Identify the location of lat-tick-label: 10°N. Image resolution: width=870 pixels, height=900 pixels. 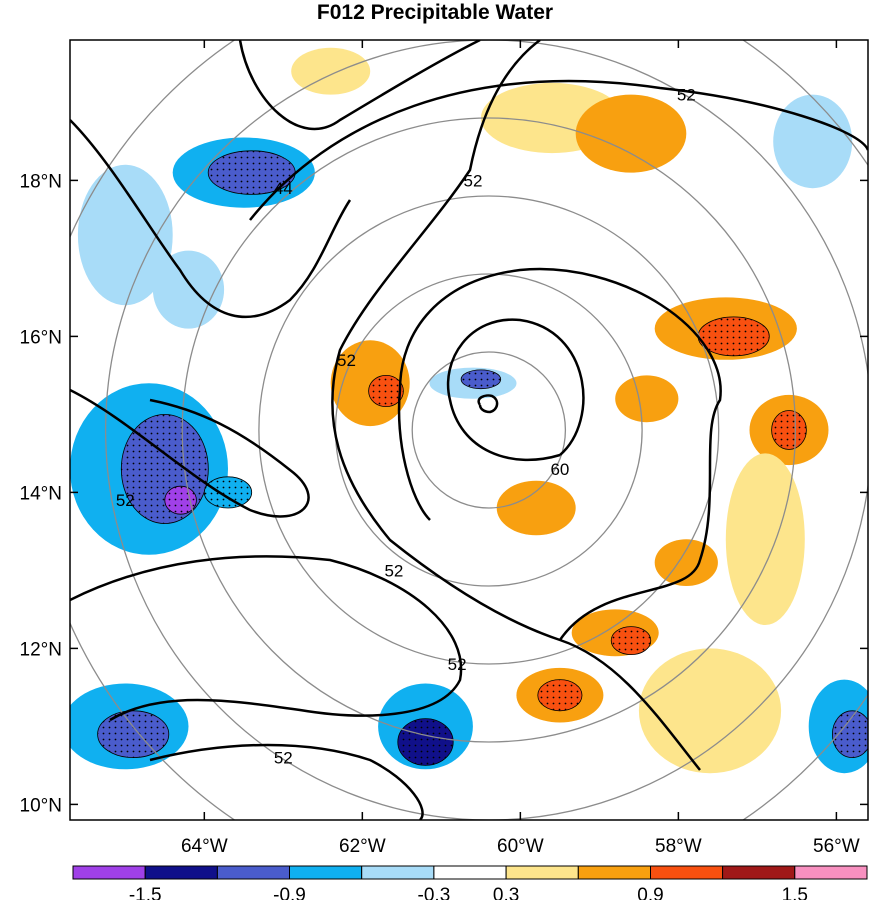
(41, 805).